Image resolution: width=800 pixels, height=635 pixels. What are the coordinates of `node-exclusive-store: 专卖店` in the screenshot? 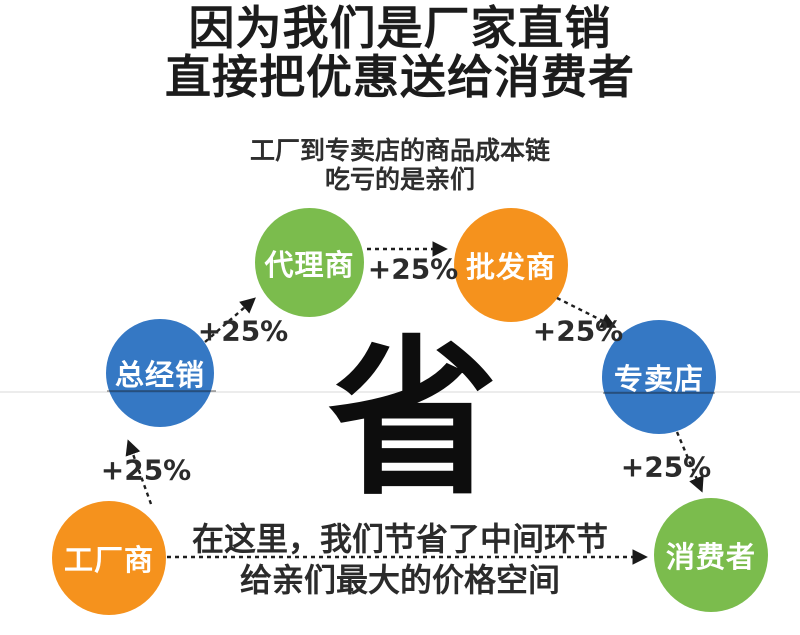 It's located at (659, 377).